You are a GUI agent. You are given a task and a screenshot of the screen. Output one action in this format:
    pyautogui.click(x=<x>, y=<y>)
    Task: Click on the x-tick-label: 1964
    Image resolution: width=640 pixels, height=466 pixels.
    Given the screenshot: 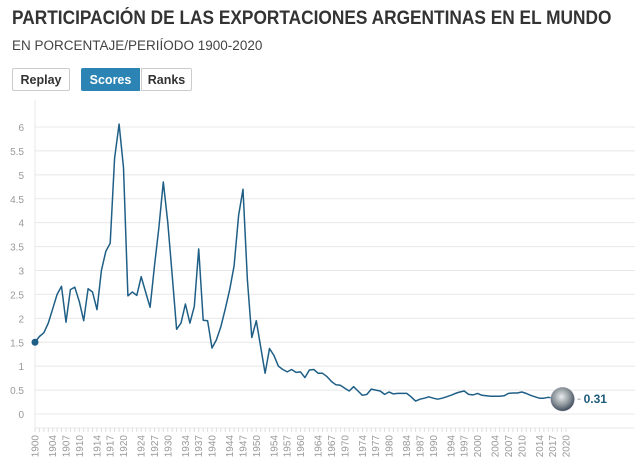 What is the action you would take?
    pyautogui.click(x=319, y=446)
    